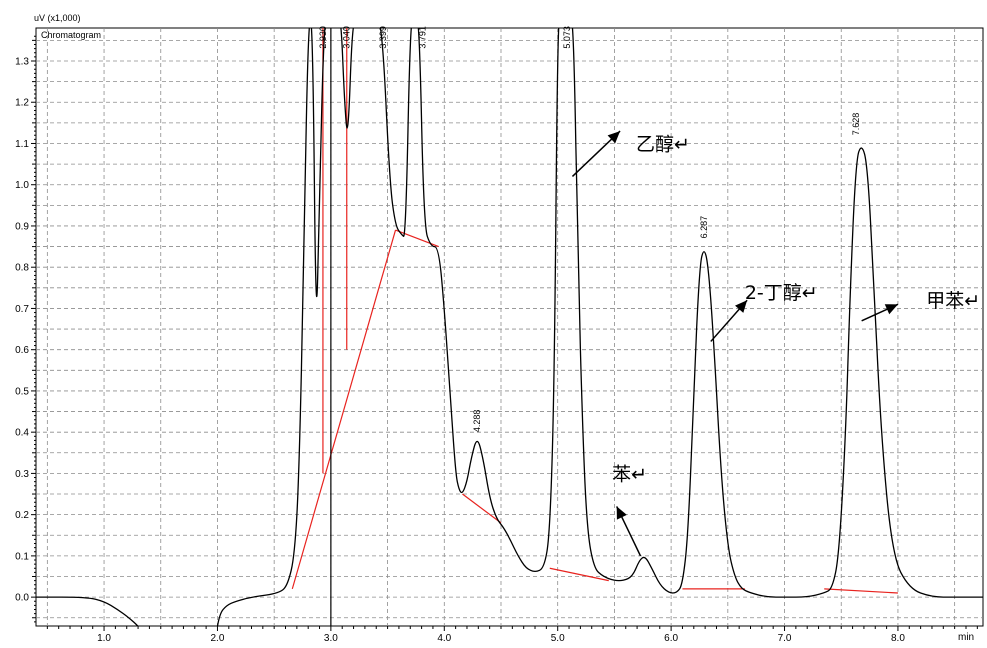  I want to click on compound-annotation: 甲苯↵, so click(953, 301).